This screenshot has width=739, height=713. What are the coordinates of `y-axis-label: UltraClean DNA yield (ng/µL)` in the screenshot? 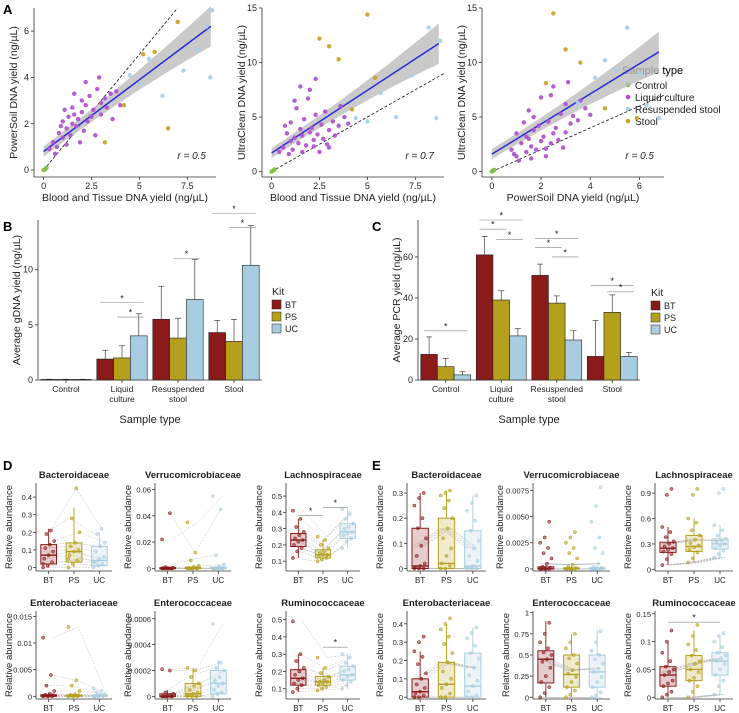 It's located at (462, 92).